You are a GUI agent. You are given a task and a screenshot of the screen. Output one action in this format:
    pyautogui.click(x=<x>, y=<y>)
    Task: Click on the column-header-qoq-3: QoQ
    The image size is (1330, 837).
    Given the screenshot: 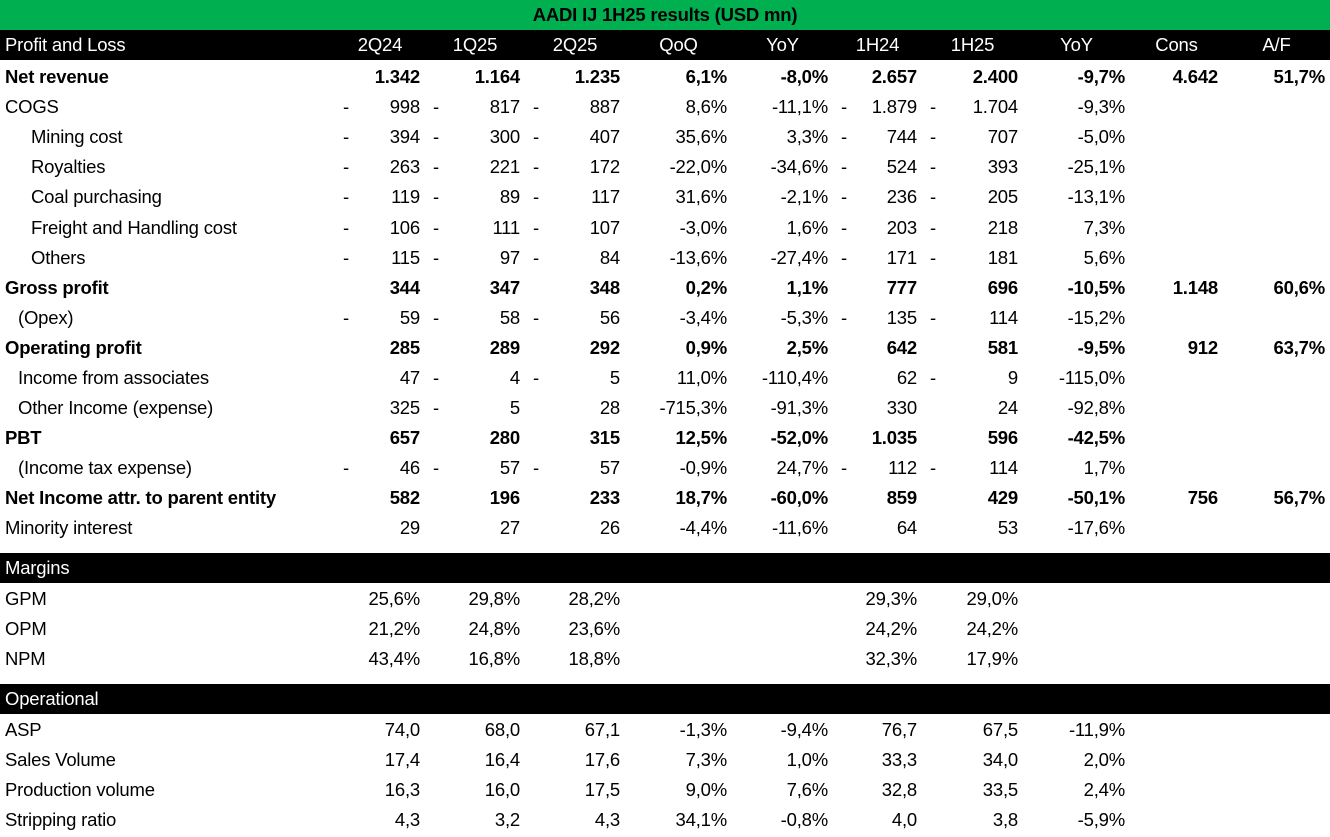 What is the action you would take?
    pyautogui.click(x=678, y=44)
    